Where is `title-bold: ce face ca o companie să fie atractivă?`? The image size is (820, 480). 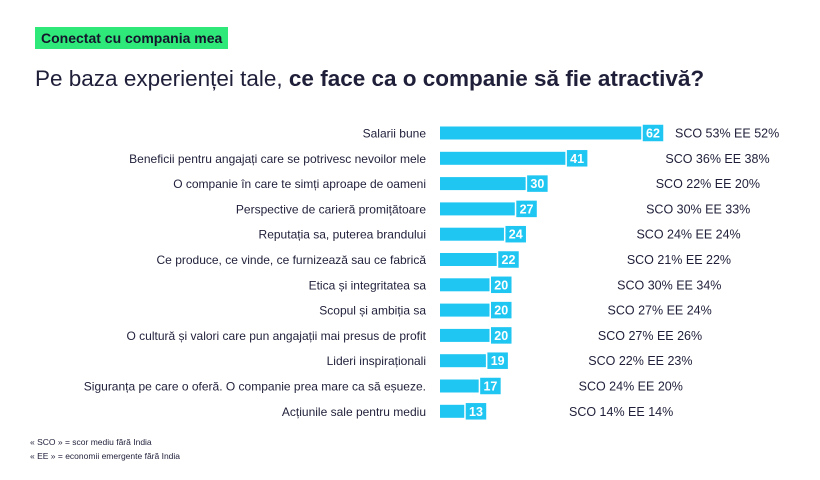
title-bold: ce face ca o companie să fie atractivă? is located at coordinates (496, 78).